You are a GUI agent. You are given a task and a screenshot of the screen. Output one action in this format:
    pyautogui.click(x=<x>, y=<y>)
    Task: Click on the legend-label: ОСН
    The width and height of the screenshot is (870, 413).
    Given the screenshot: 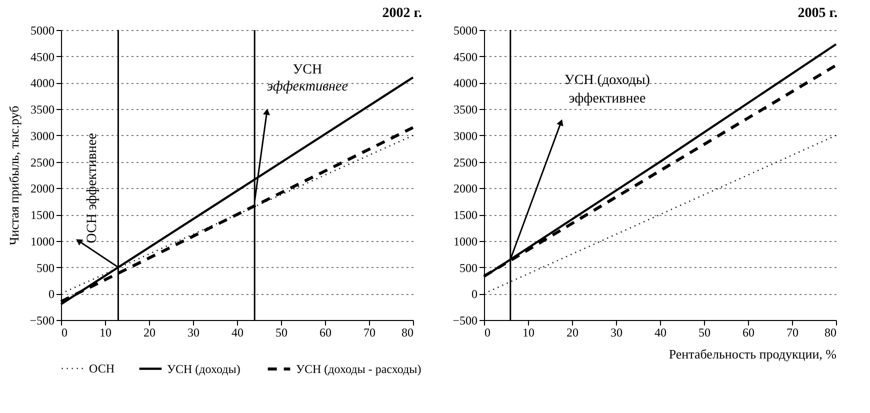 What is the action you would take?
    pyautogui.click(x=102, y=369)
    